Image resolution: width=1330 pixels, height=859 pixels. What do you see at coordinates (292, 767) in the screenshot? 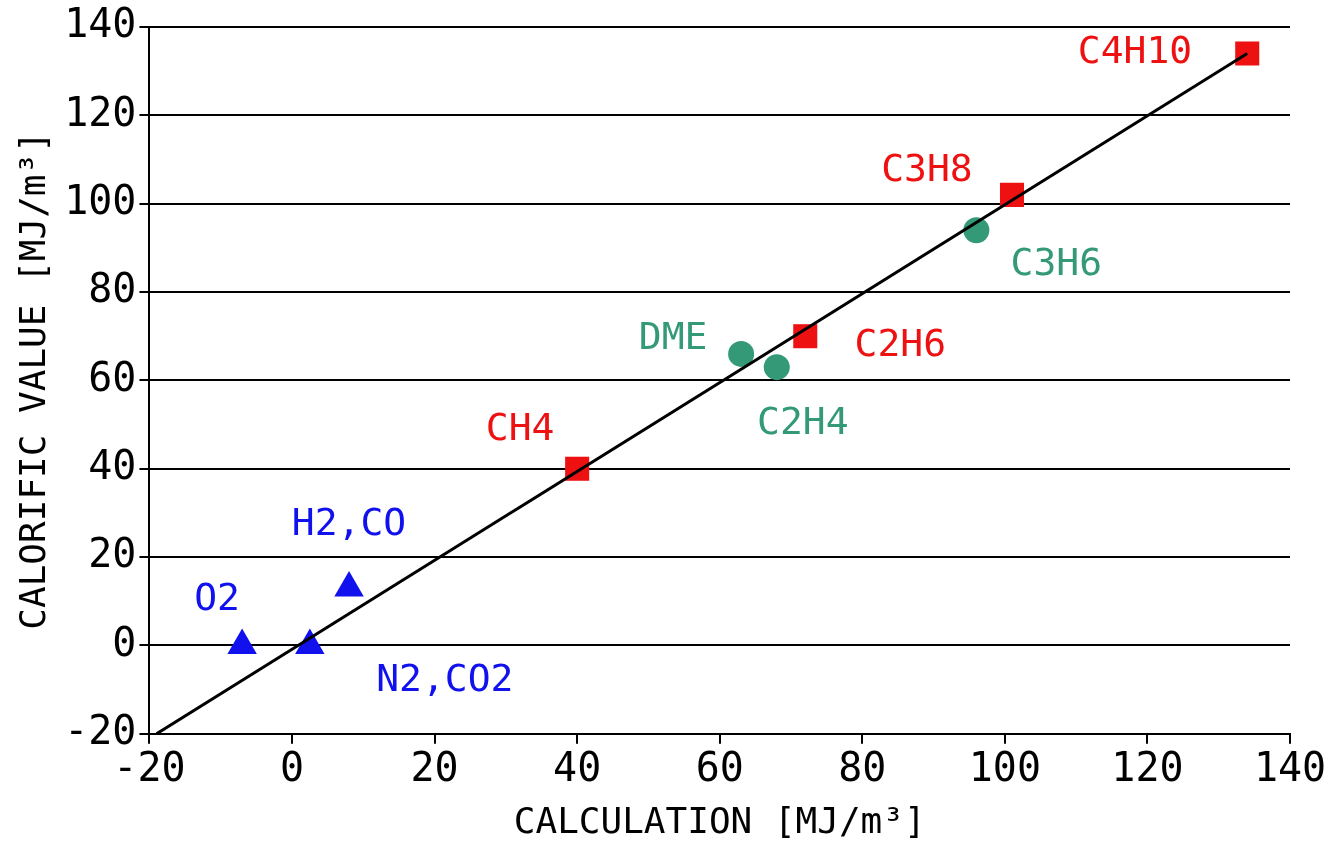
I see `x-tick-label: 0` at bounding box center [292, 767].